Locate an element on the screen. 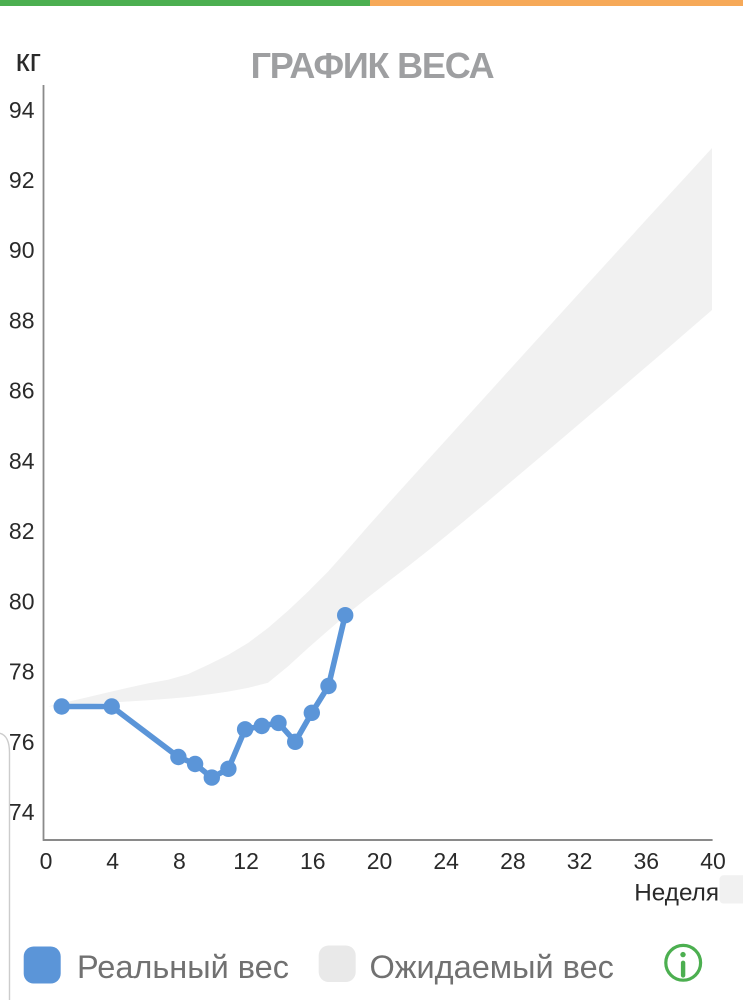 Image resolution: width=743 pixels, height=1000 pixels. svg-text: 4 is located at coordinates (112, 861).